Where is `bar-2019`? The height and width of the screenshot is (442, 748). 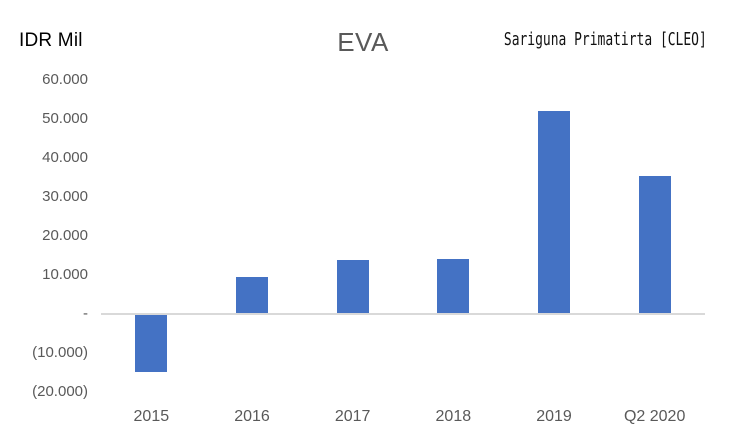
bar-2019 is located at coordinates (554, 212).